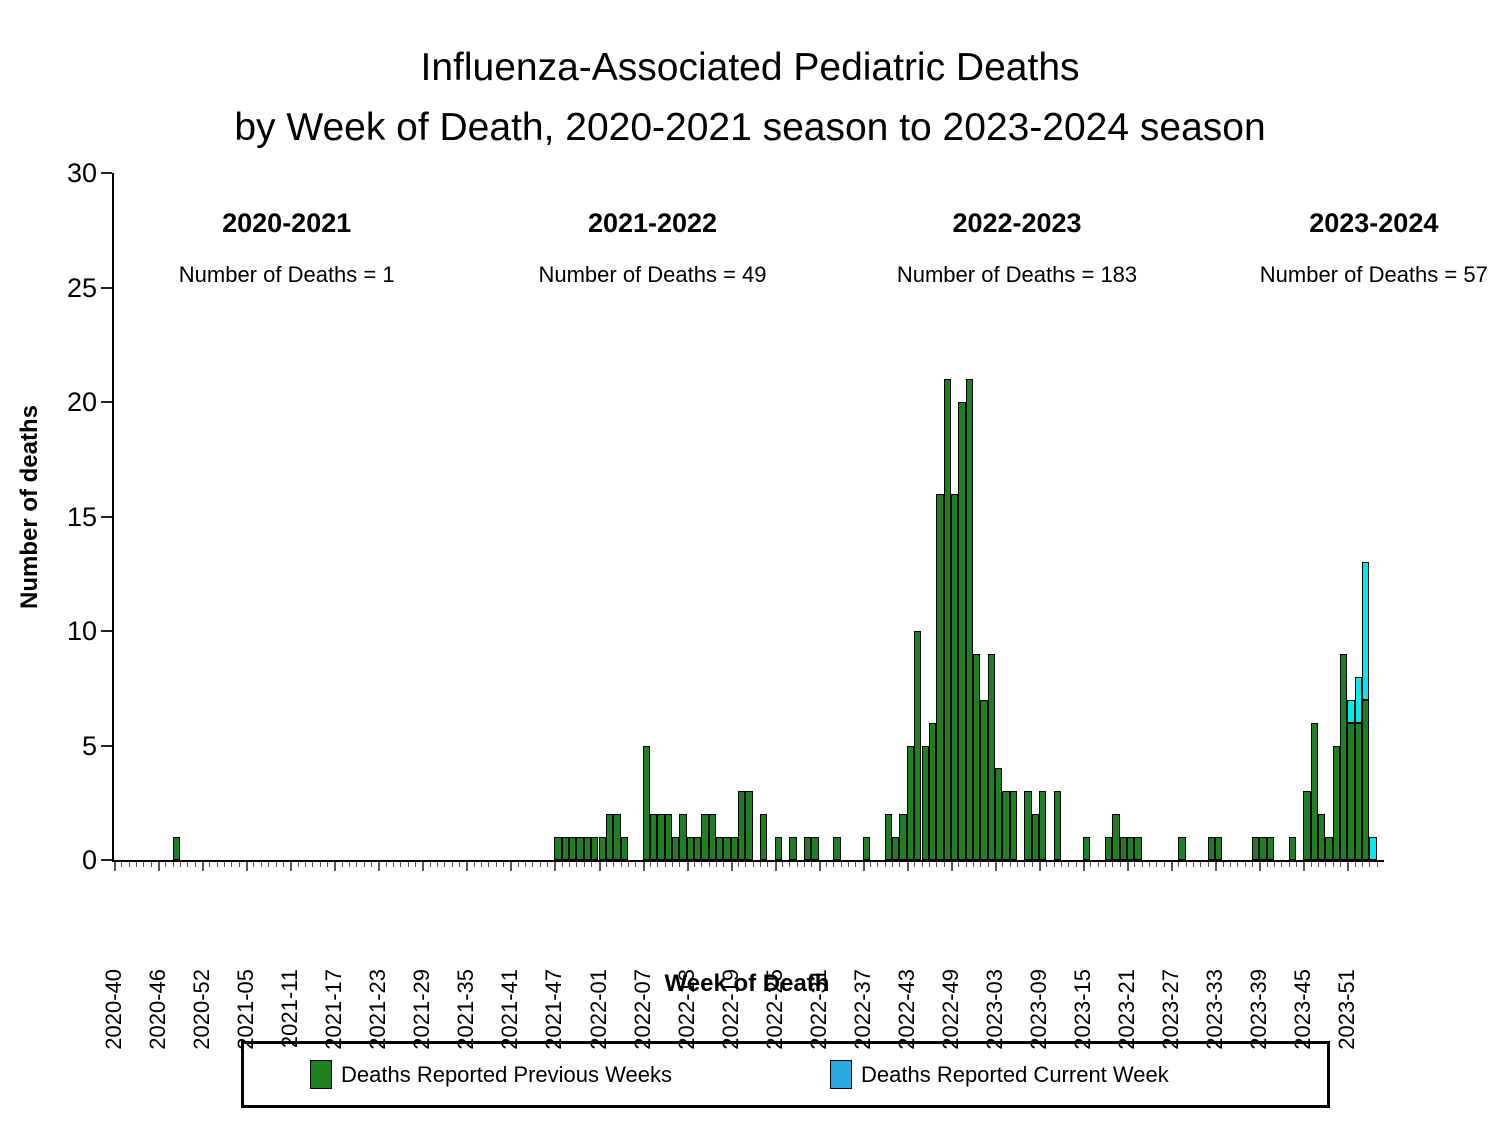  What do you see at coordinates (1347, 1009) in the screenshot?
I see `x-tick-label: 2023-51` at bounding box center [1347, 1009].